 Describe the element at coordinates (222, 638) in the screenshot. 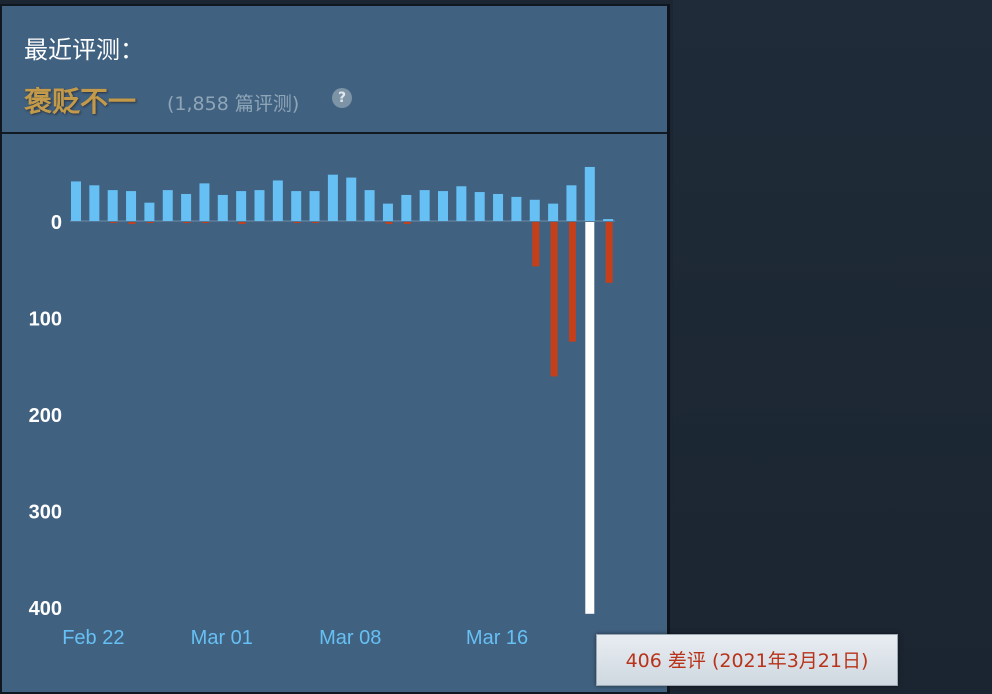

I see `x-tick-label: Mar 01` at that location.